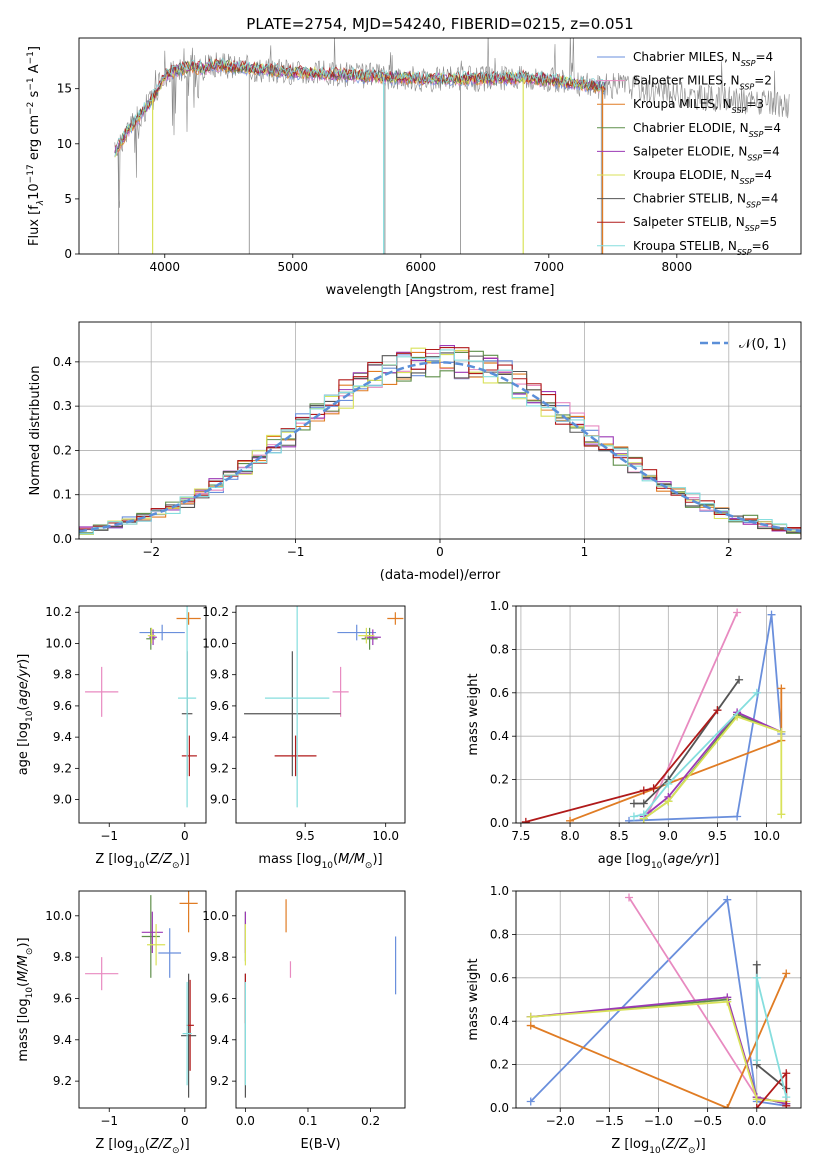 Image resolution: width=819 pixels, height=1170 pixels. What do you see at coordinates (499, 606) in the screenshot?
I see `y-tick-label: 1.0` at bounding box center [499, 606].